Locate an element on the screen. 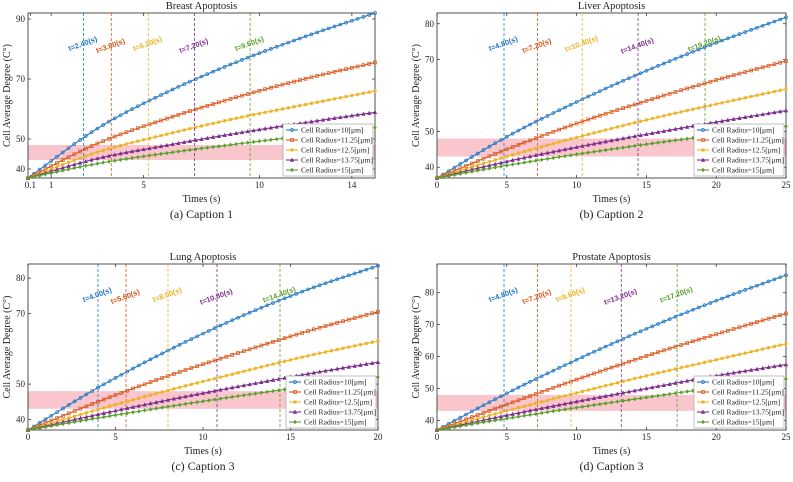 Image resolution: width=793 pixels, height=482 pixels. annotation-label-3: t=5.20(s) is located at coordinates (148, 43).